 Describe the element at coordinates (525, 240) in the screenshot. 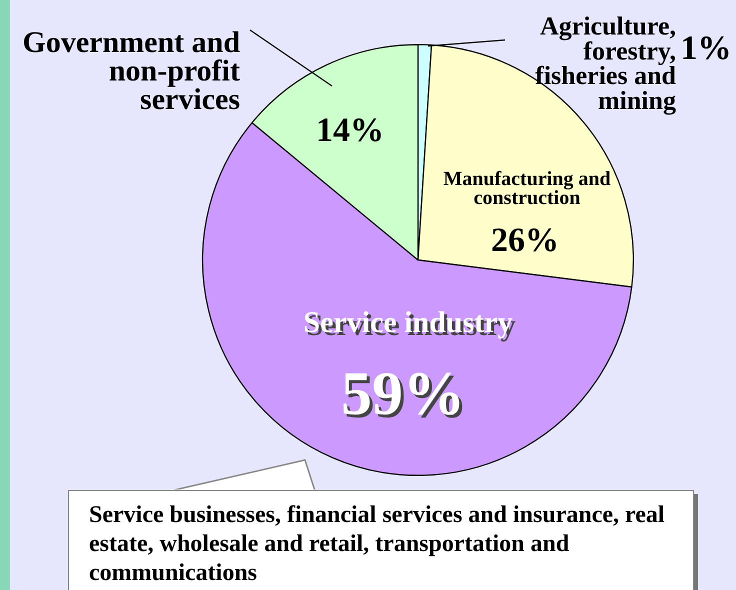

I see `data-label: 26%` at that location.